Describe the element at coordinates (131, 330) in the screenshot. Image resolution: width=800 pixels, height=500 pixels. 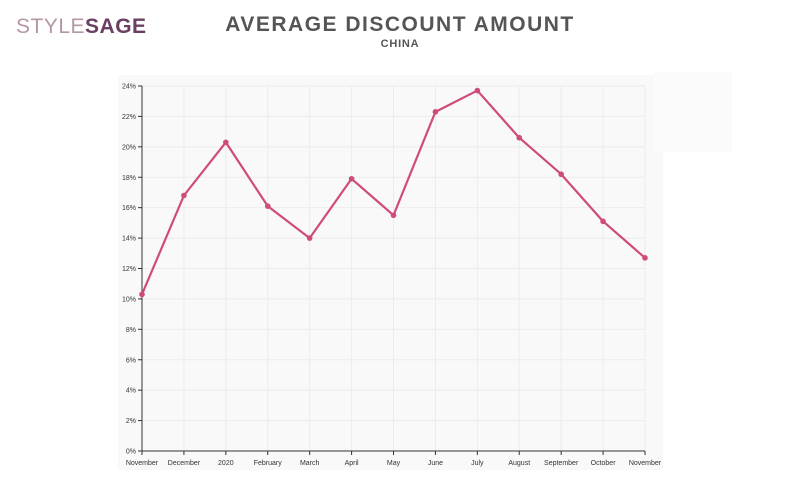
I see `y-tick-label: 8%` at that location.